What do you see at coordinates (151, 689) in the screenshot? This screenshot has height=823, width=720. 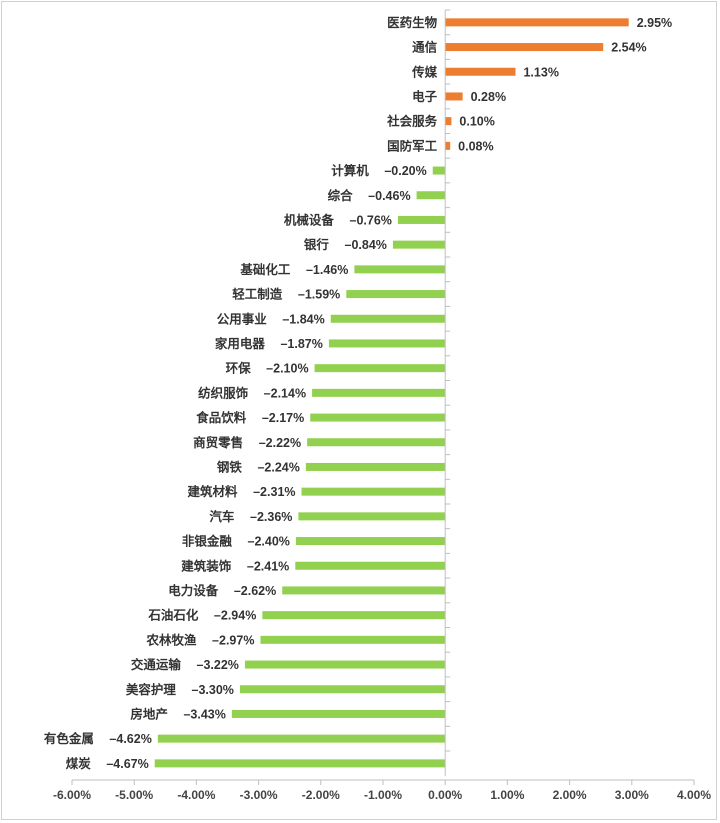 I see `category-label: 美容护理` at bounding box center [151, 689].